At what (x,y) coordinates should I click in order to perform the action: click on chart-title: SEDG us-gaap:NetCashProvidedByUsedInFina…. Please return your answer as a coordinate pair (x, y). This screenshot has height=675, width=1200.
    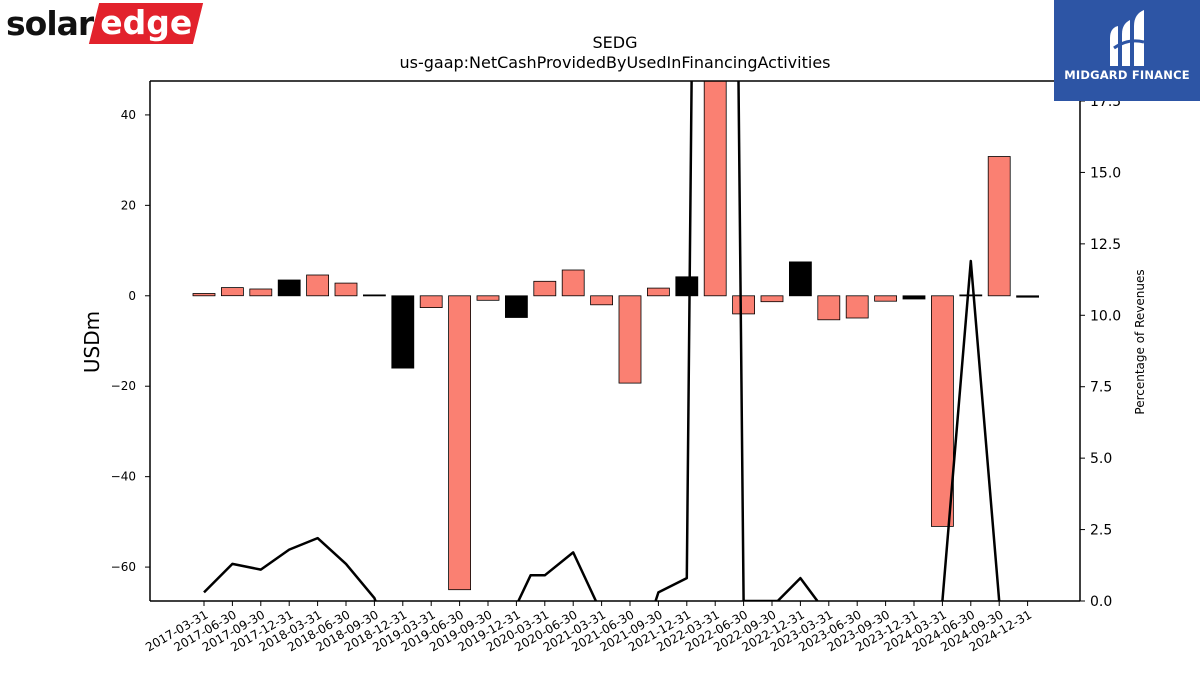
    Looking at the image, I should click on (614, 52).